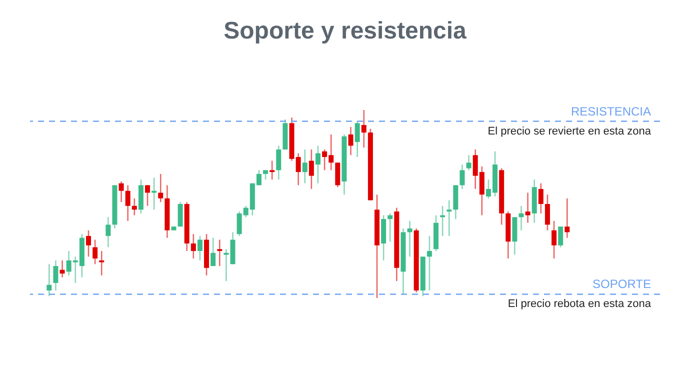  Describe the element at coordinates (346, 30) in the screenshot. I see `chart-title: Soporte y resistencia` at that location.